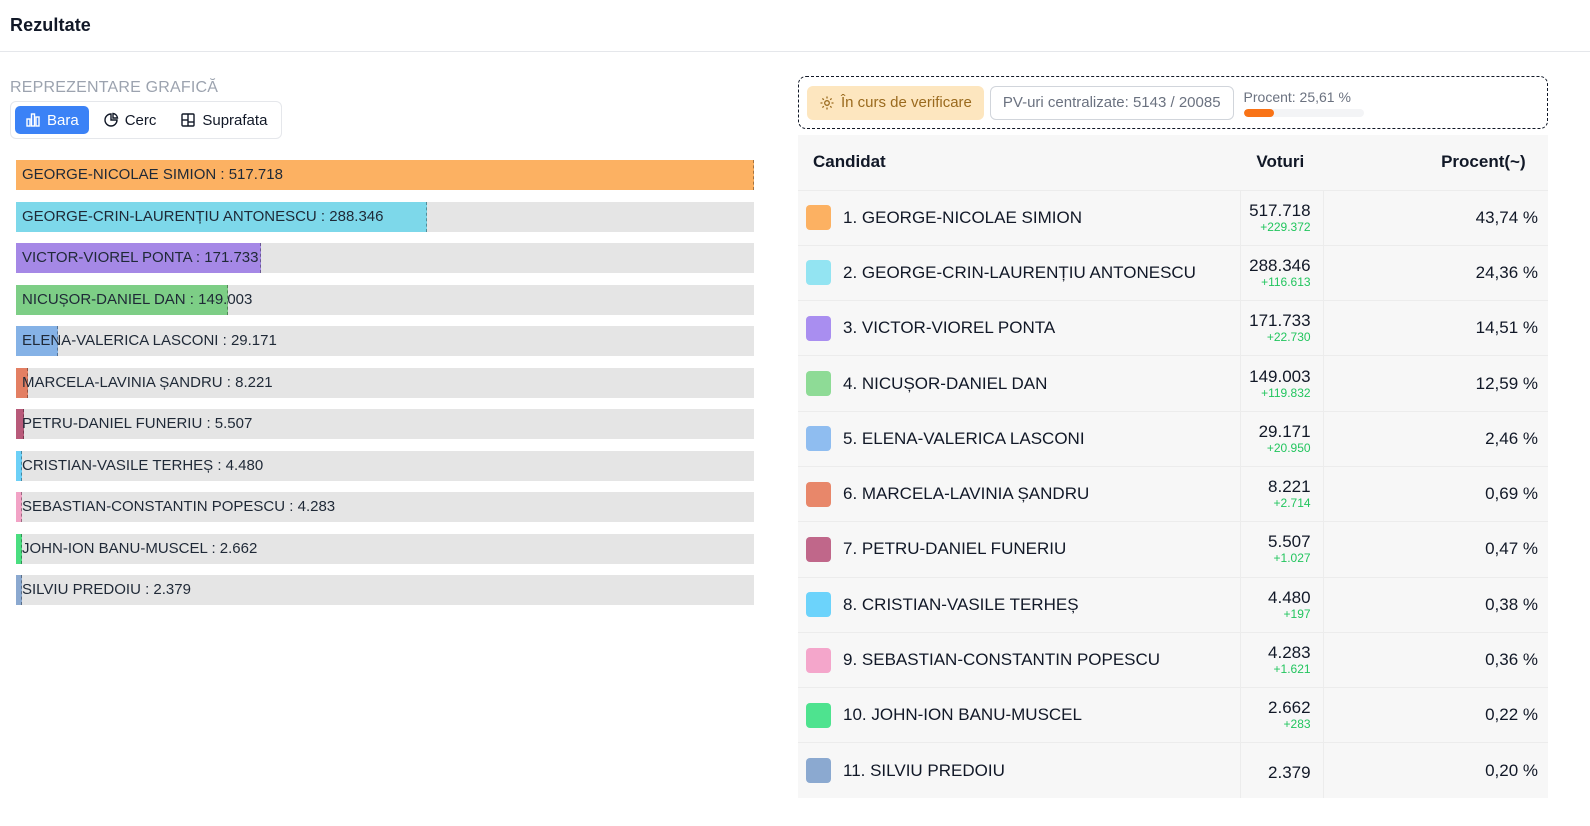 Image resolution: width=1590 pixels, height=826 pixels. Describe the element at coordinates (385, 590) in the screenshot. I see `bar-row: SILVIU PREDOIU : 2.379` at that location.